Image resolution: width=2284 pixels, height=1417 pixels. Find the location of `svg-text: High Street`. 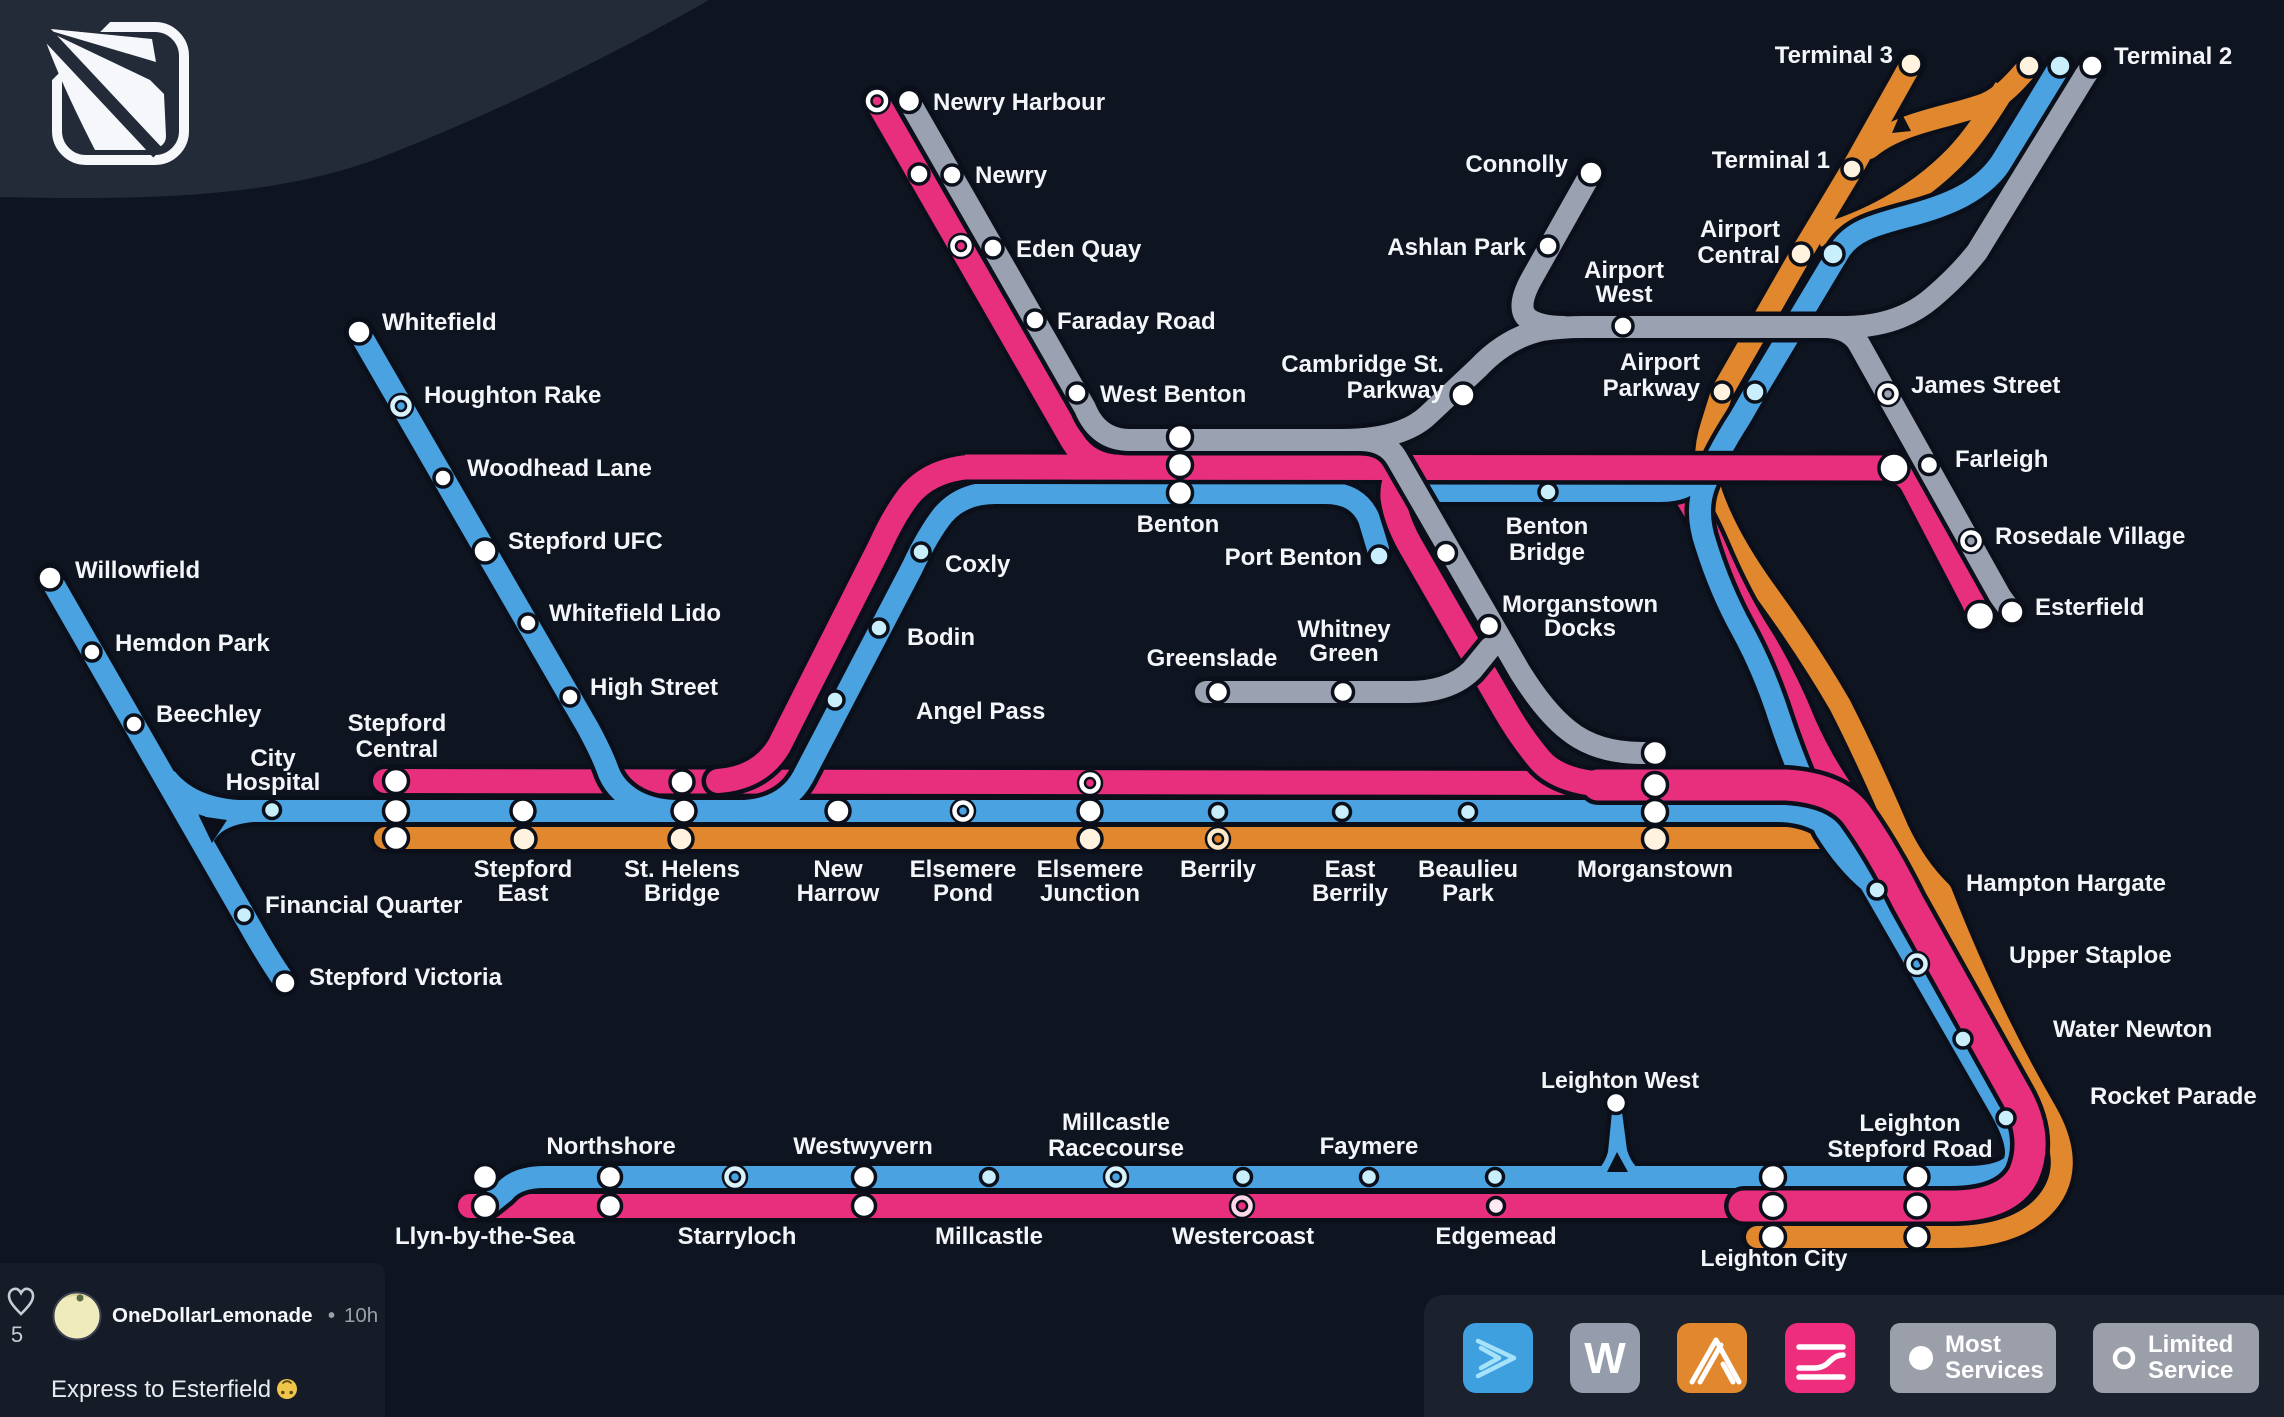

svg-text: High Street is located at coordinates (654, 687).